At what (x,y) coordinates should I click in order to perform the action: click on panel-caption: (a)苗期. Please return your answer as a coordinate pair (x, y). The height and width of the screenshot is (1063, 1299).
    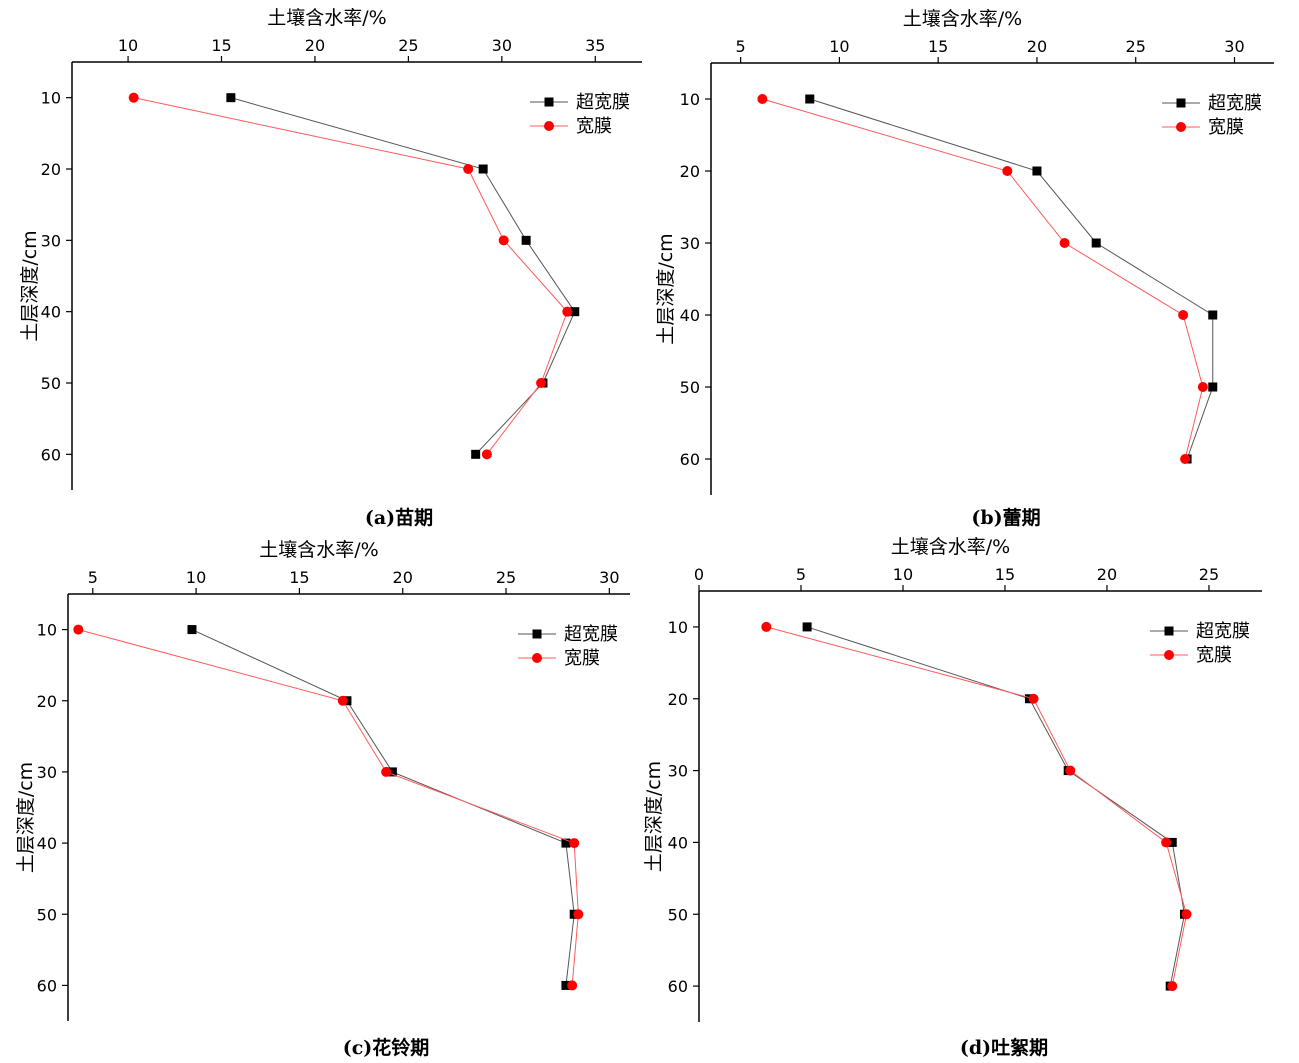
    Looking at the image, I should click on (399, 518).